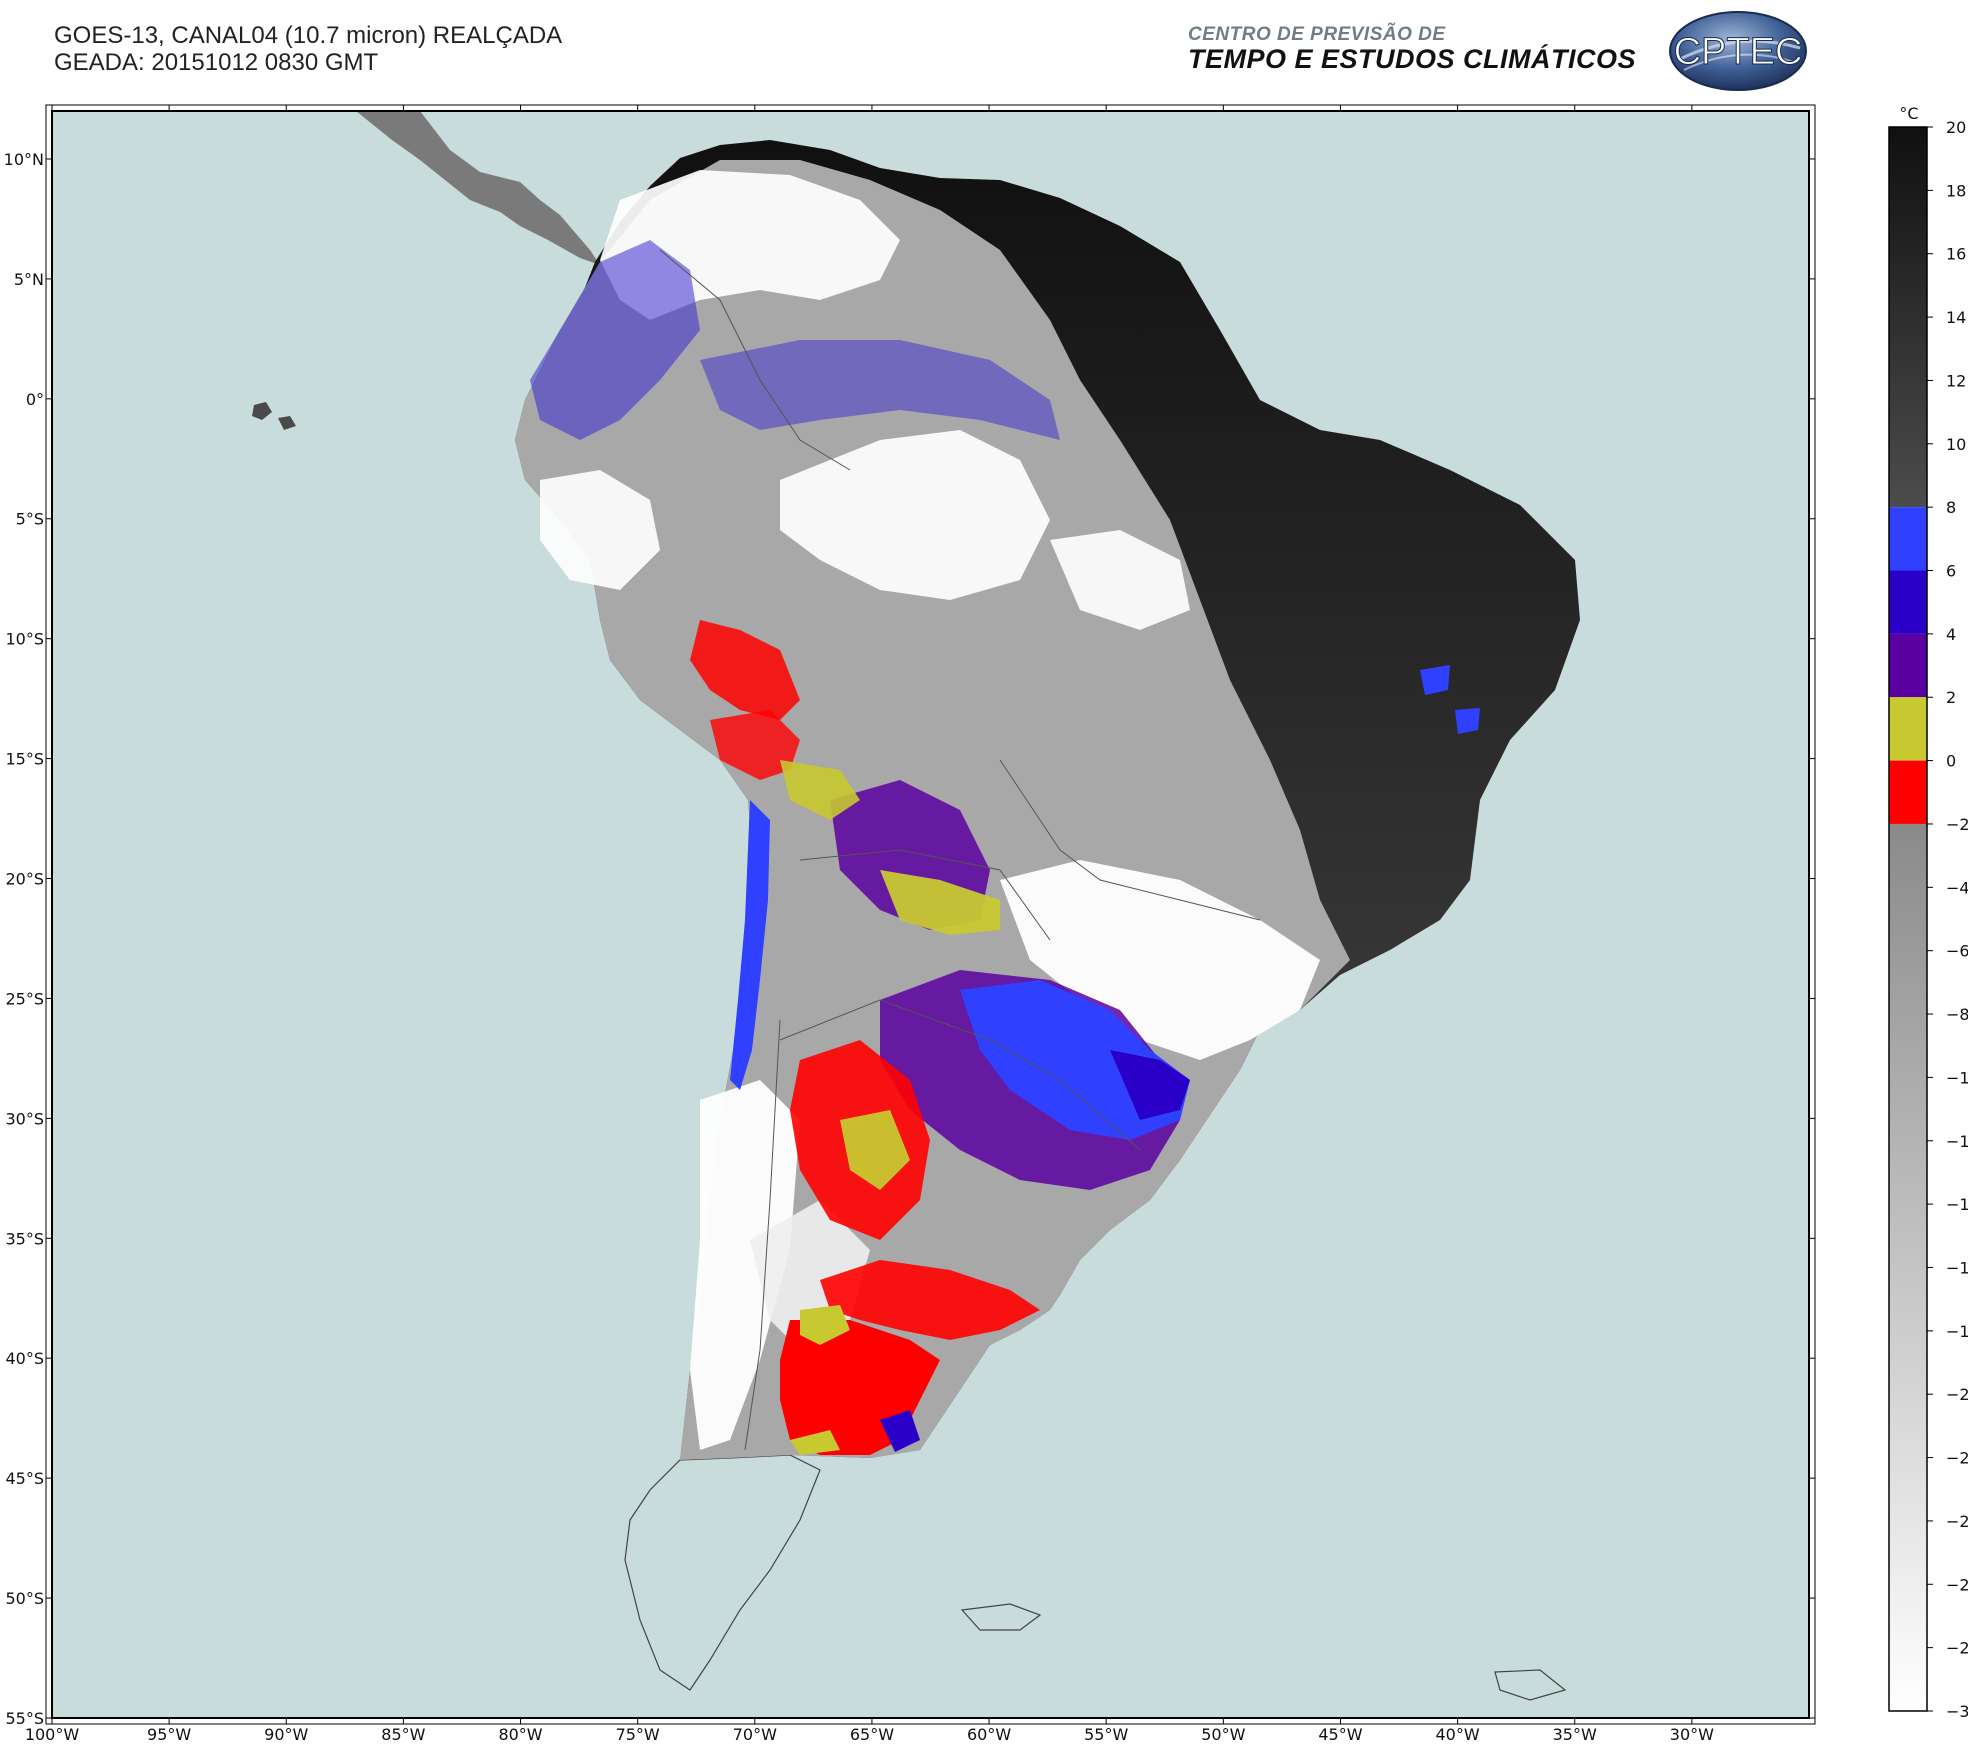  What do you see at coordinates (1956, 380) in the screenshot?
I see `colorbar-label: 12` at bounding box center [1956, 380].